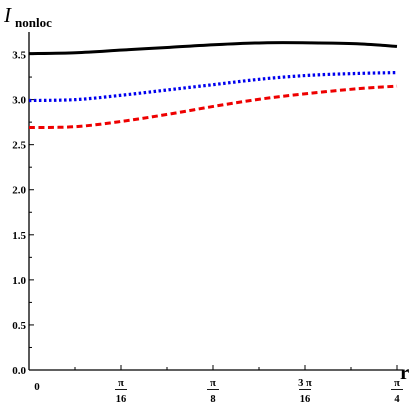 The width and height of the screenshot is (415, 415). Describe the element at coordinates (37, 387) in the screenshot. I see `x-tick-label: 0` at that location.